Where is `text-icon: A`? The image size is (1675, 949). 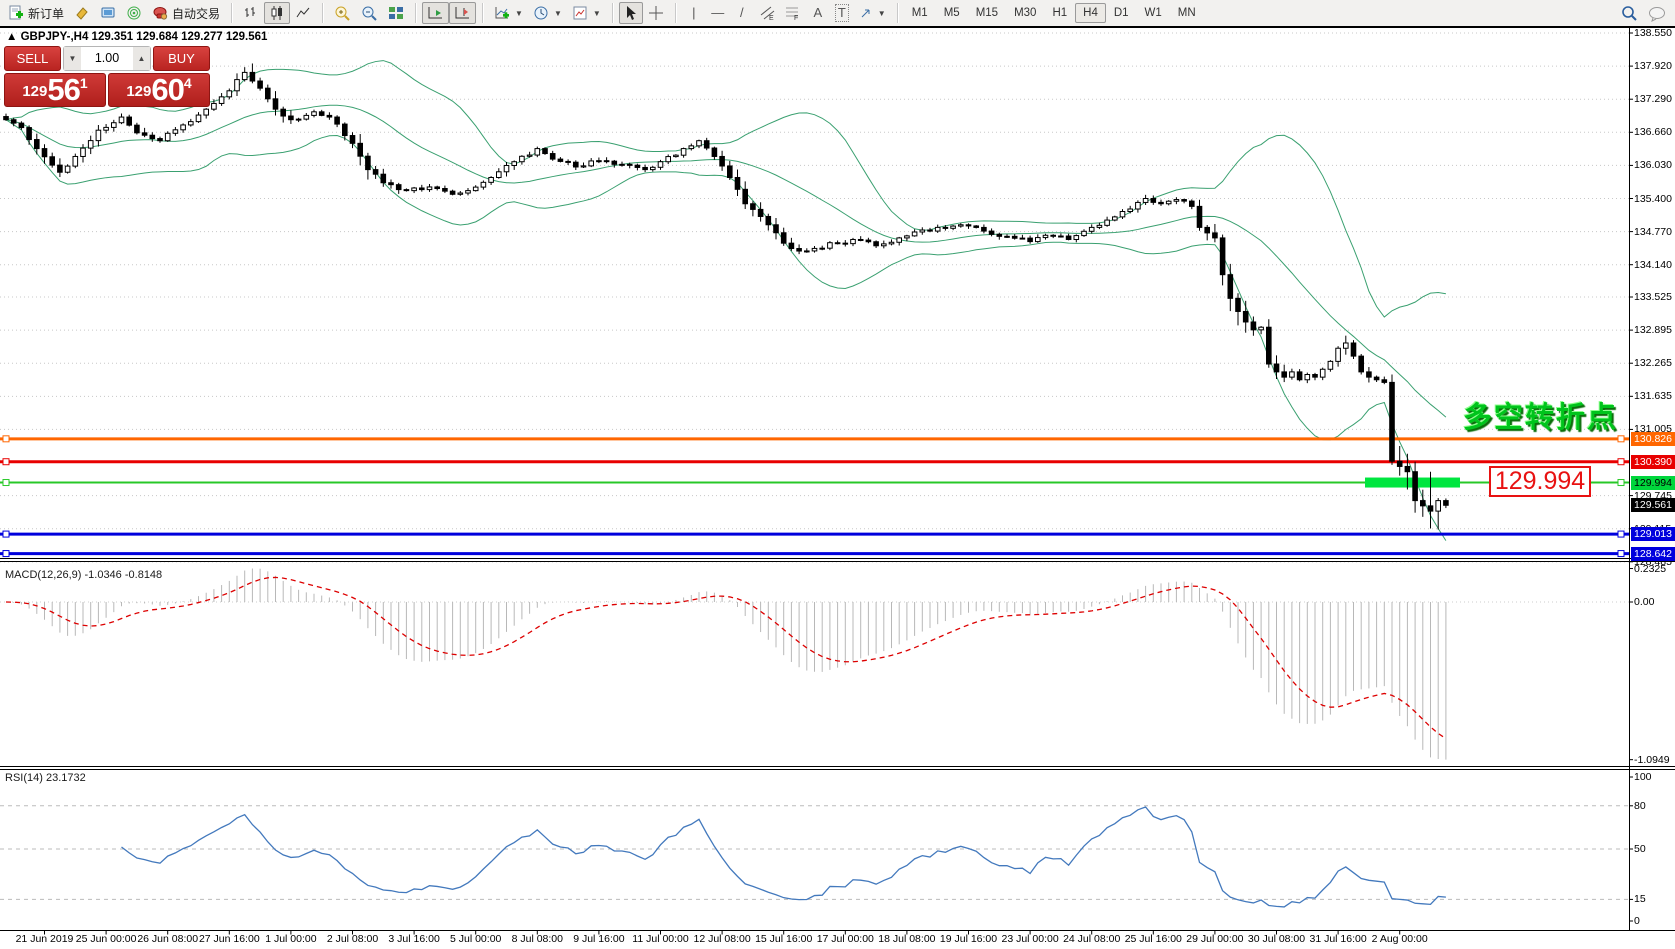
text-icon: A is located at coordinates (818, 12).